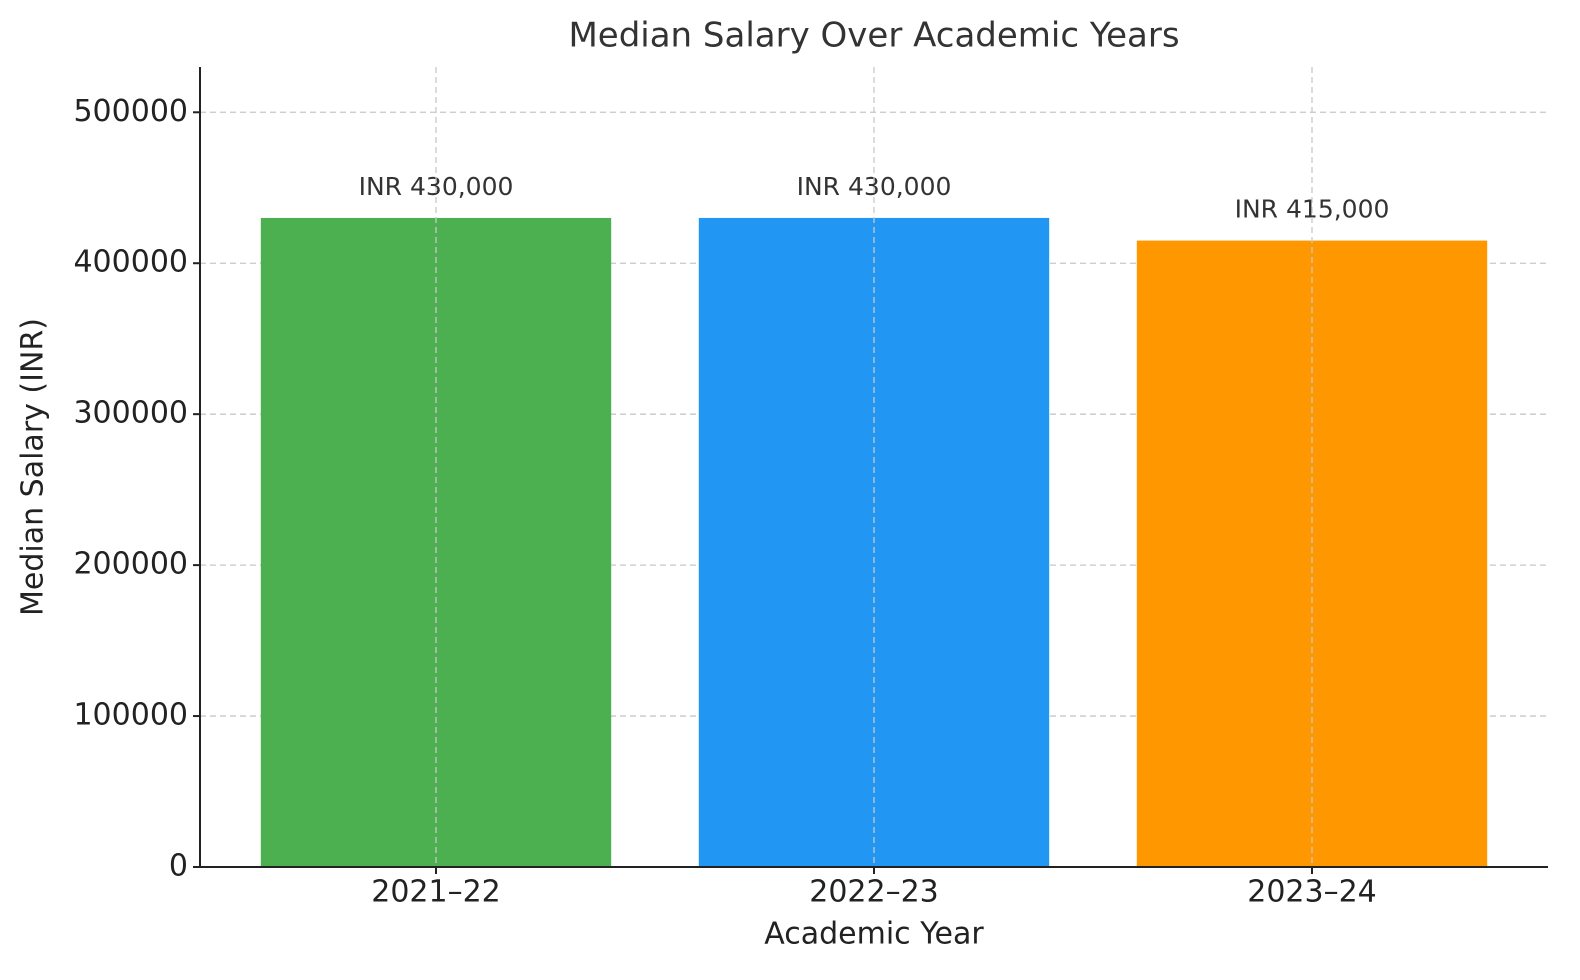 Image resolution: width=1580 pixels, height=980 pixels. I want to click on y-tick-label: 200000, so click(130, 564).